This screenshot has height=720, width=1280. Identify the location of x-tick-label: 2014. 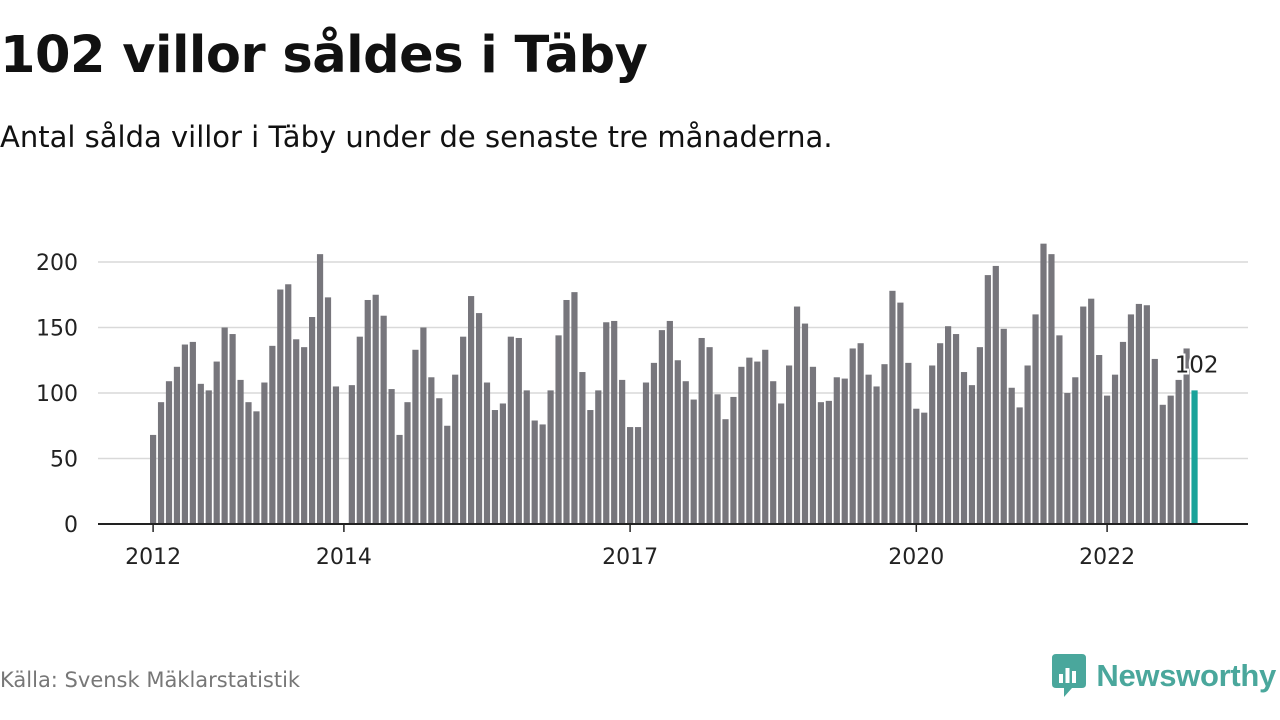
(344, 557).